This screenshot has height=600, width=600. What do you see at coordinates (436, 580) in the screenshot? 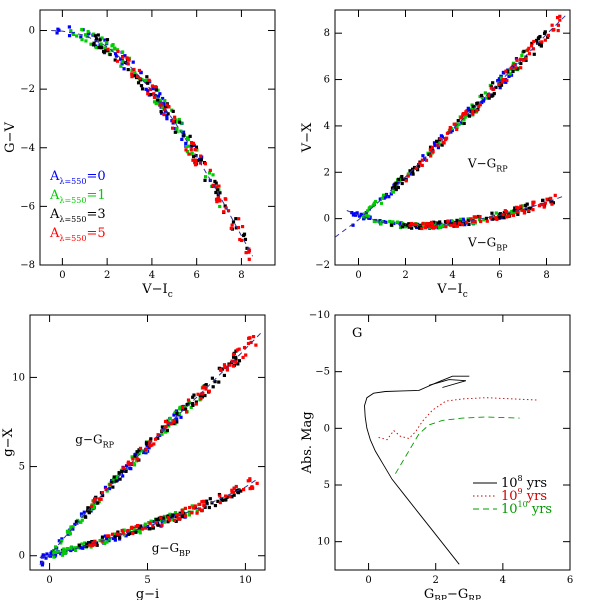
I see `x-tick-label: 2` at bounding box center [436, 580].